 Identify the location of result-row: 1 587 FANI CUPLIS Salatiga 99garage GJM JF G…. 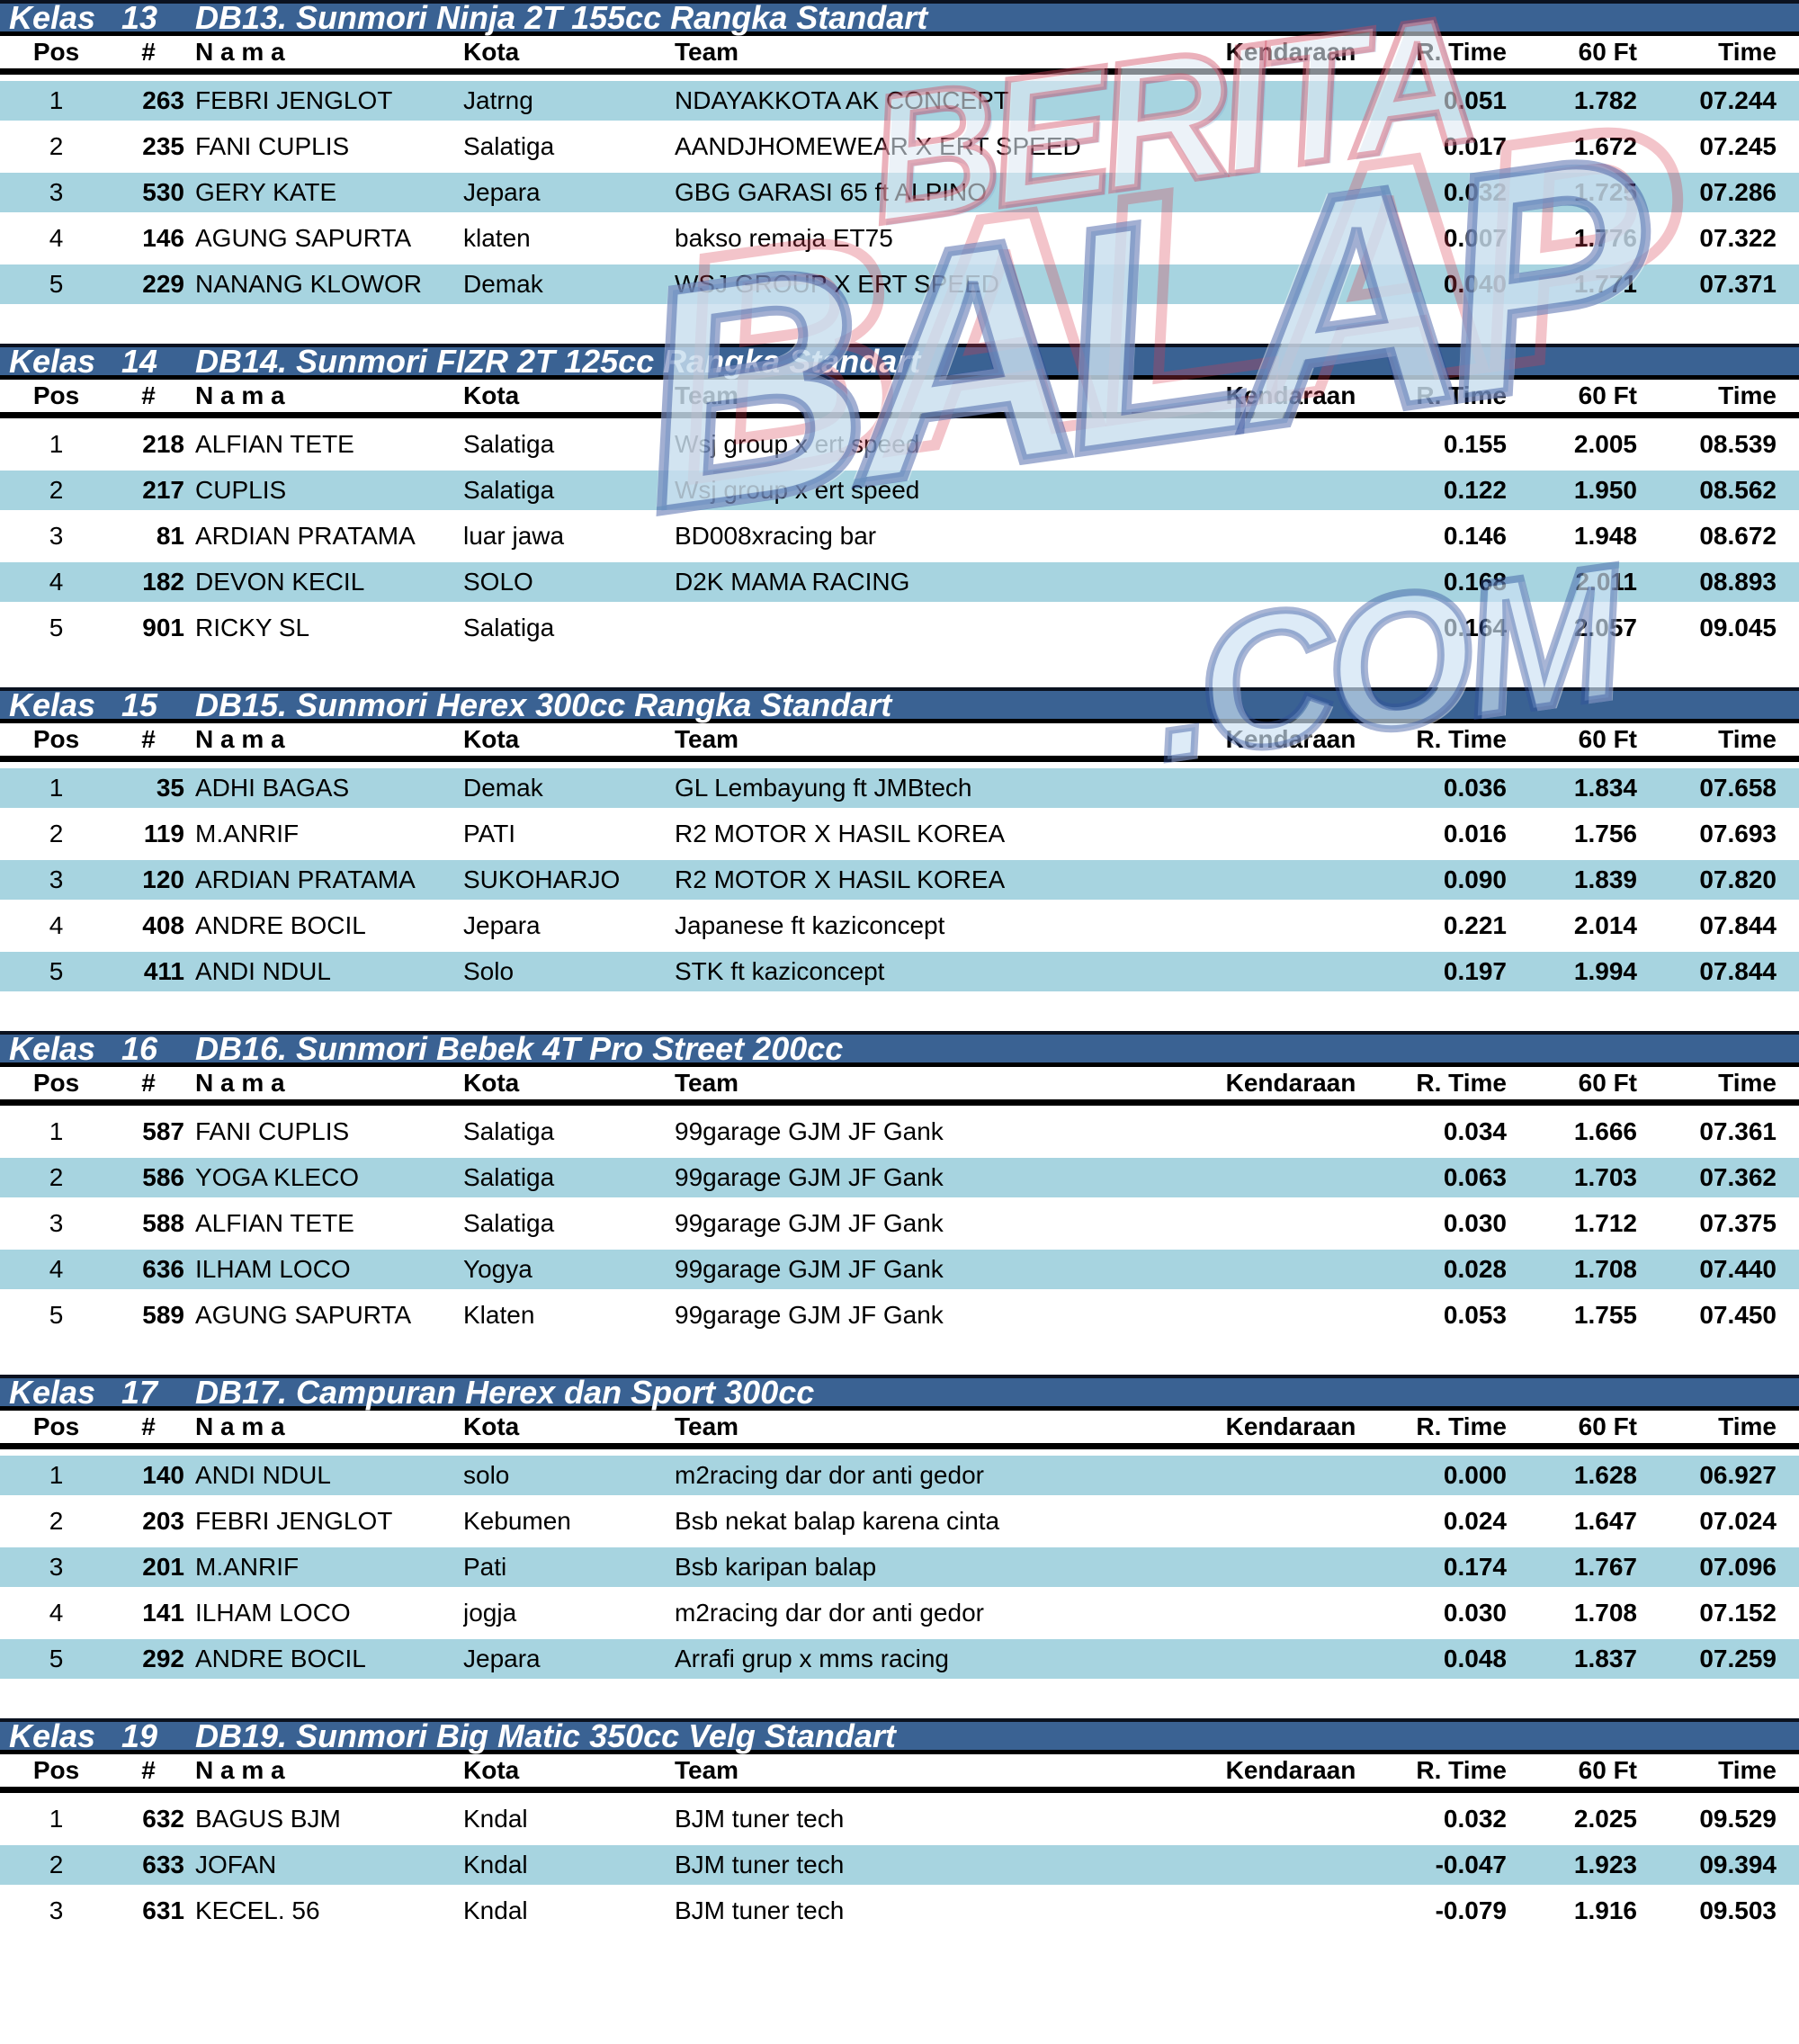
(899, 1132).